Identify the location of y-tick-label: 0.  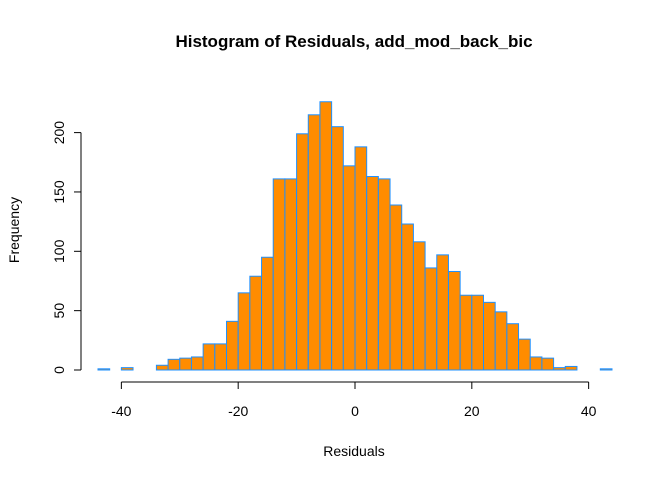
(59, 370).